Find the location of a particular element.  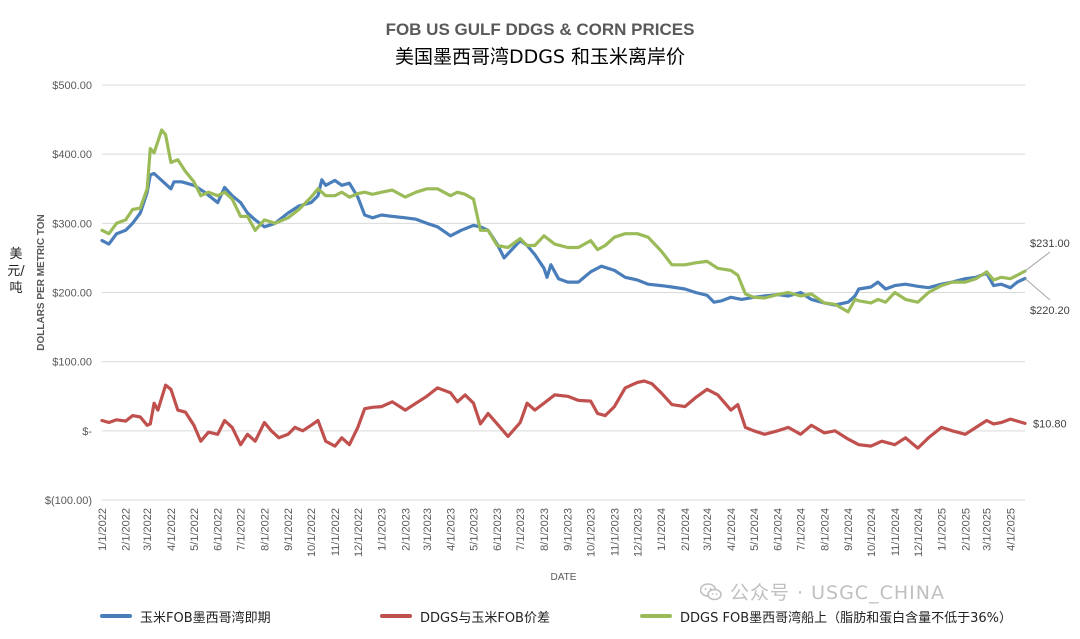

x-tick-label: 9/1/2022 is located at coordinates (289, 529).